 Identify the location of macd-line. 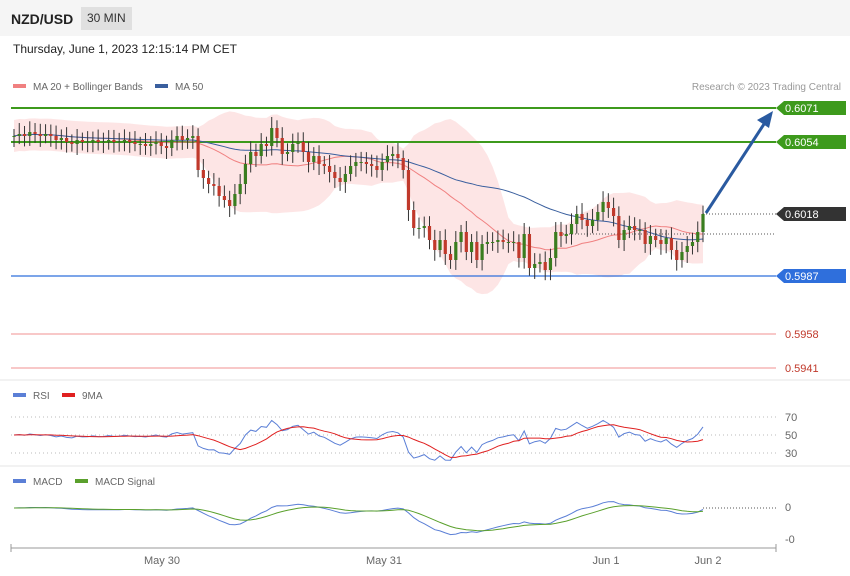
(358, 518).